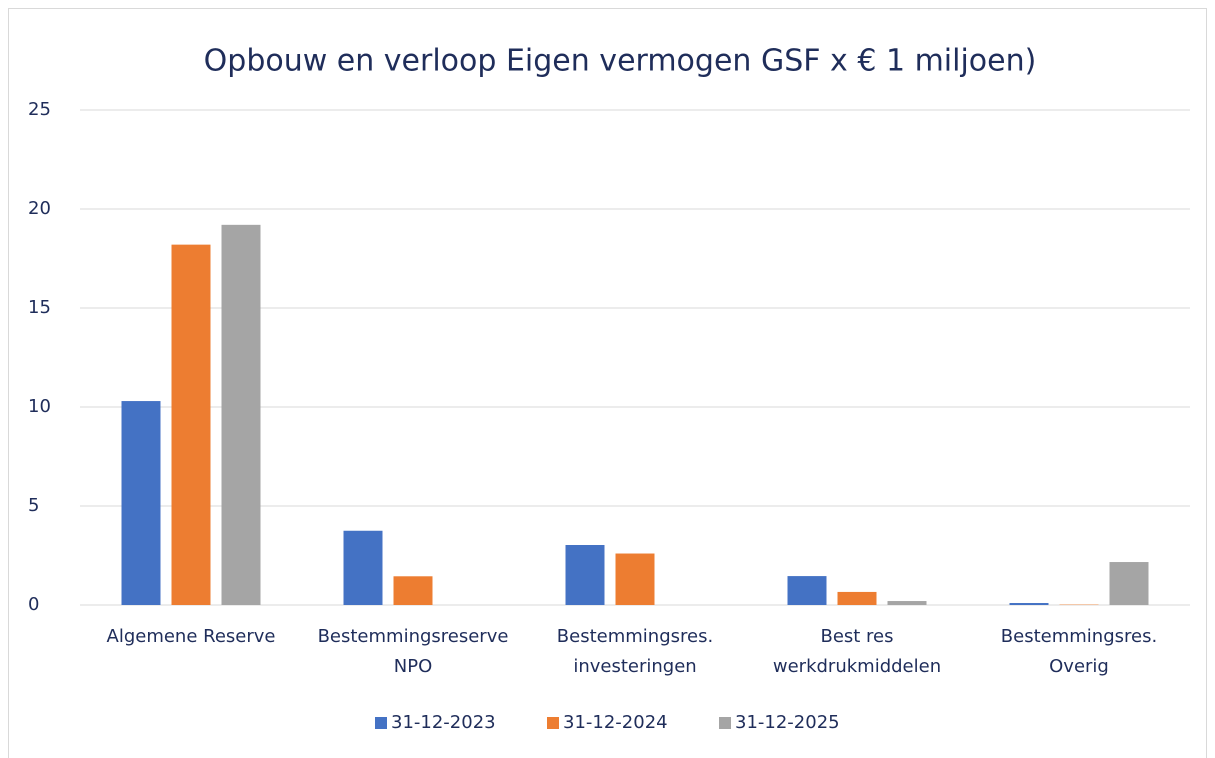 The image size is (1215, 758). I want to click on x-tick-label: Bestemmingsreserve, so click(413, 636).